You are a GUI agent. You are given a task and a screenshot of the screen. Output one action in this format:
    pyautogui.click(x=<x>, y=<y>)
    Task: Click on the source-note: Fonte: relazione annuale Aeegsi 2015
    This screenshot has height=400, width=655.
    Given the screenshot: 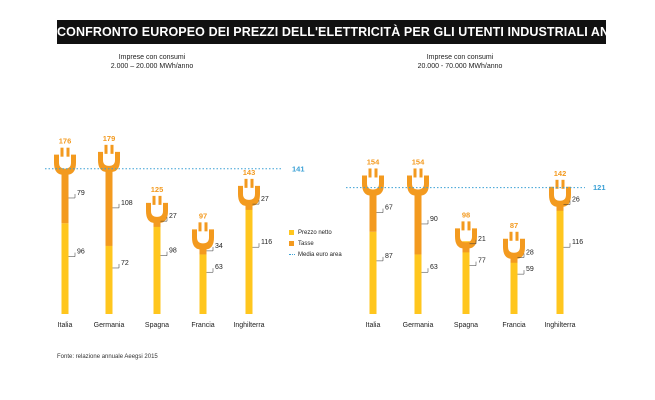 What is the action you would take?
    pyautogui.click(x=107, y=357)
    